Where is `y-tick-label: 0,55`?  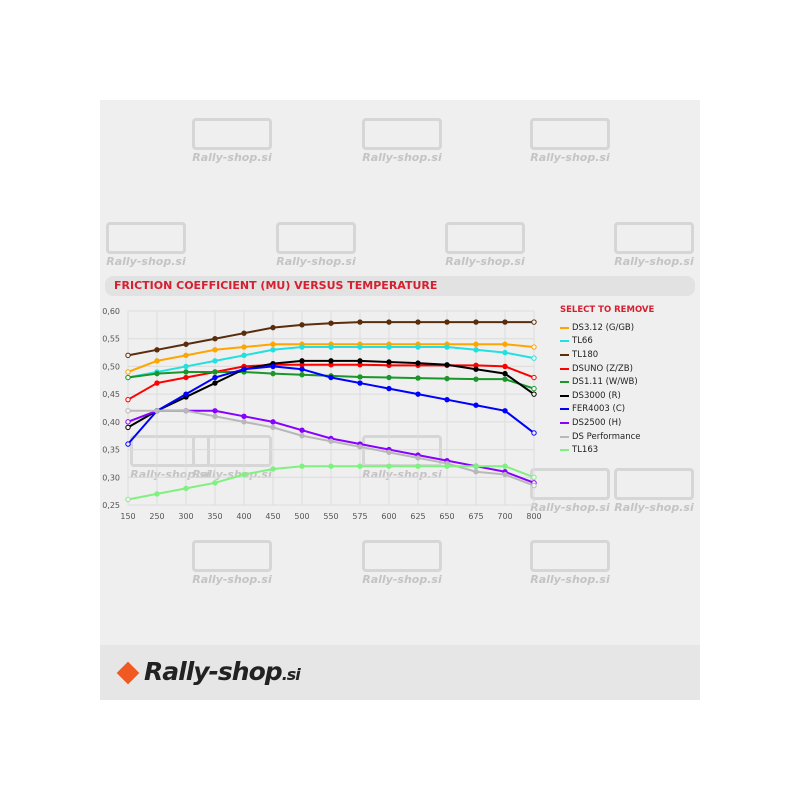
y-tick-label: 0,55 is located at coordinates (111, 339).